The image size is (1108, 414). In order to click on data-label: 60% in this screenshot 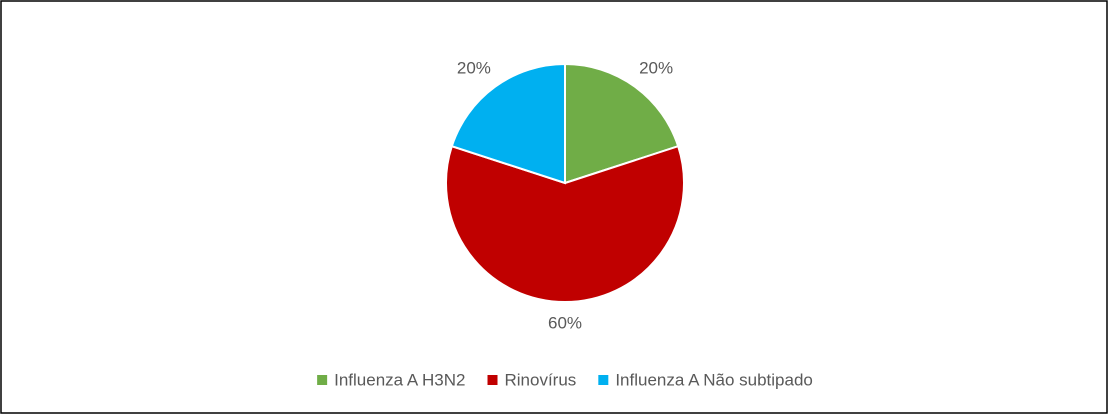, I will do `click(565, 322)`.